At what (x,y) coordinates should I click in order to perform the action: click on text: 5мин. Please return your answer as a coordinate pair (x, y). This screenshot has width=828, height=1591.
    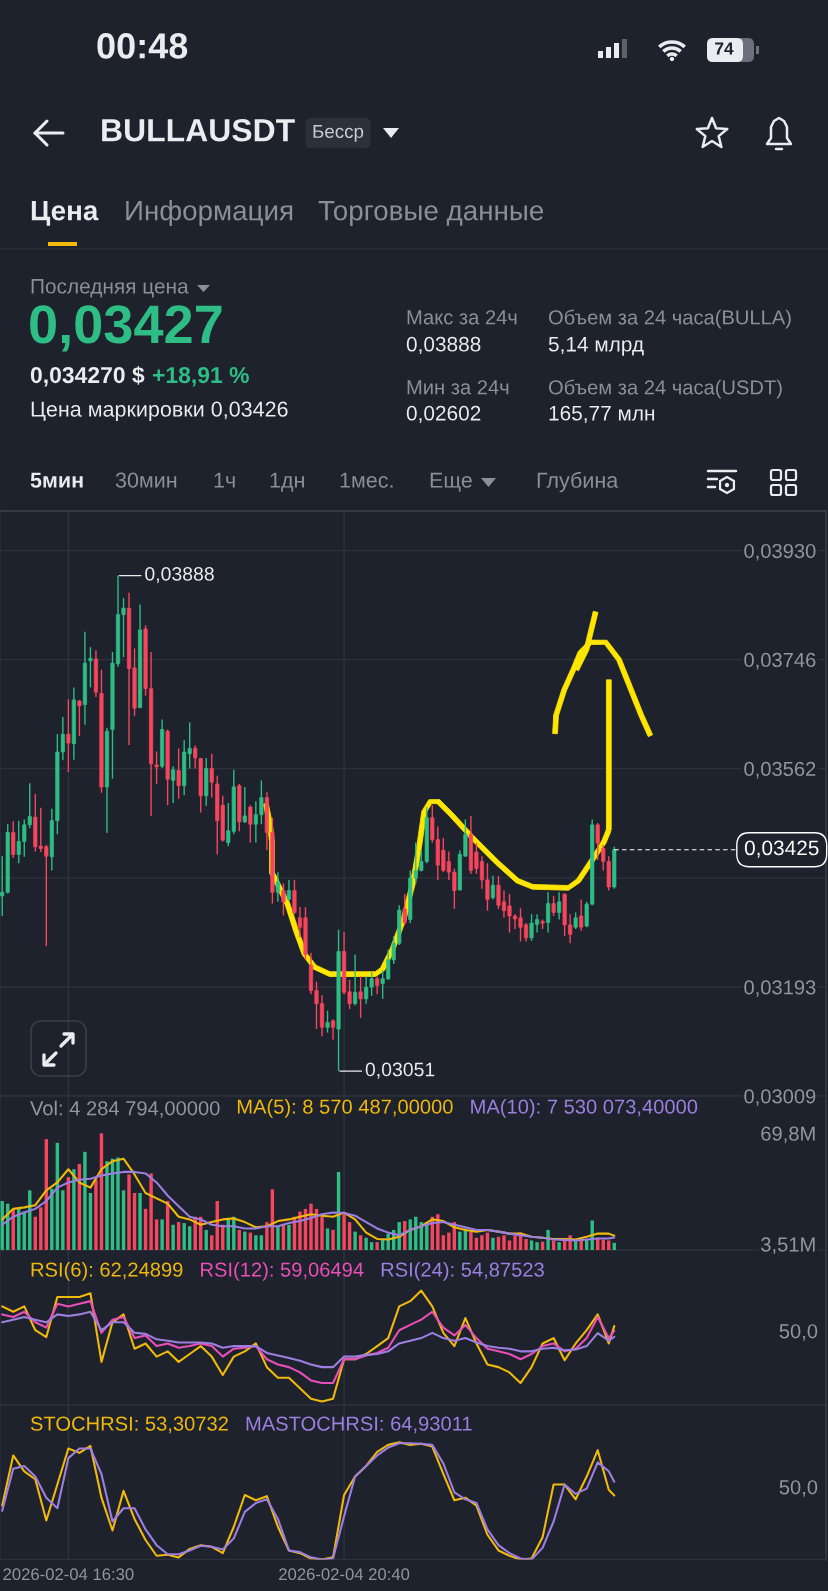
    Looking at the image, I should click on (56, 480).